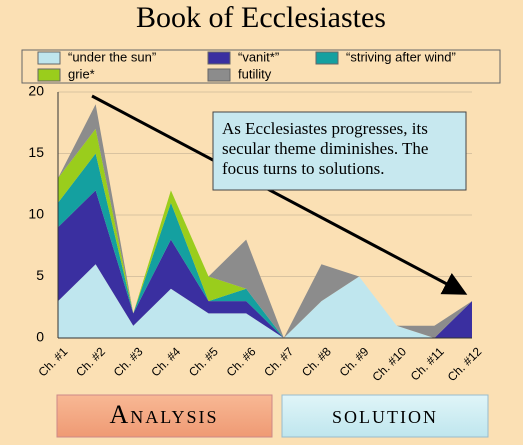  I want to click on x-tick-label: Ch. #2, so click(90, 361).